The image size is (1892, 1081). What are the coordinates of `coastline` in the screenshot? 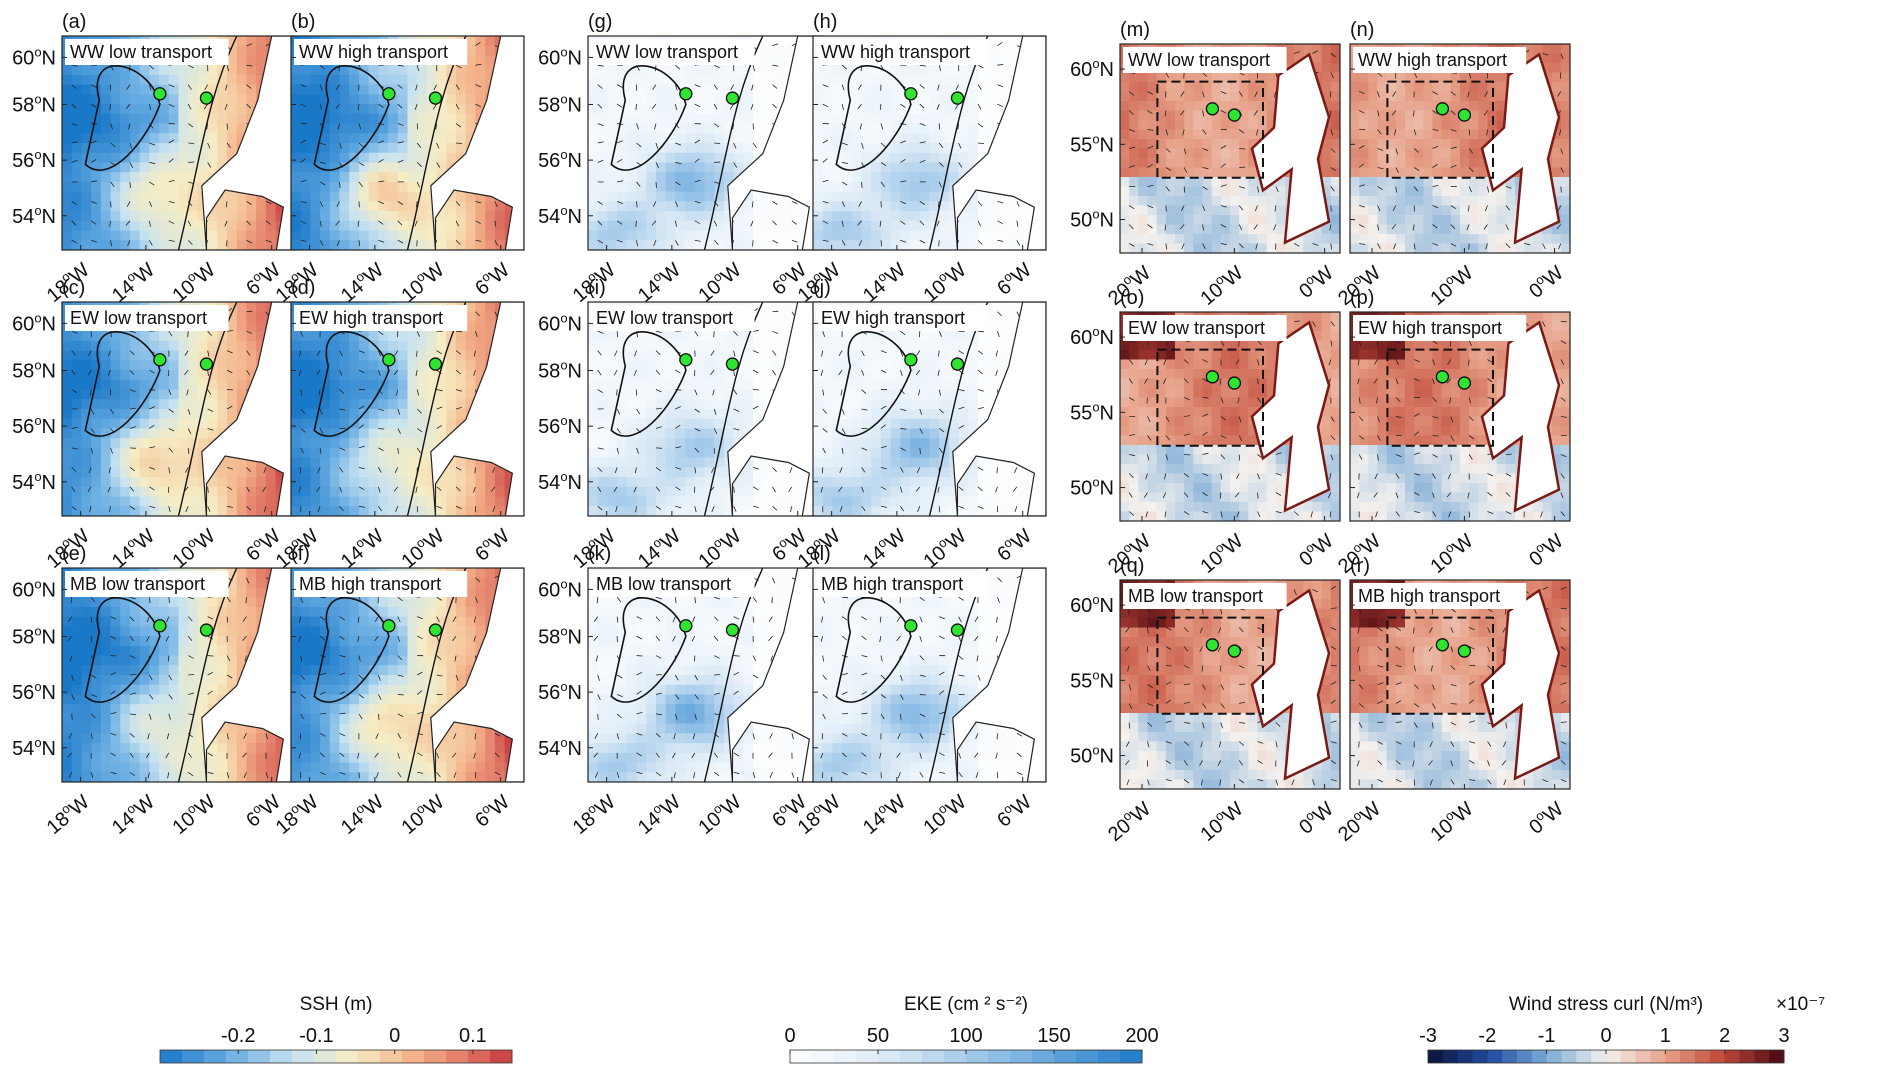 It's located at (477, 675).